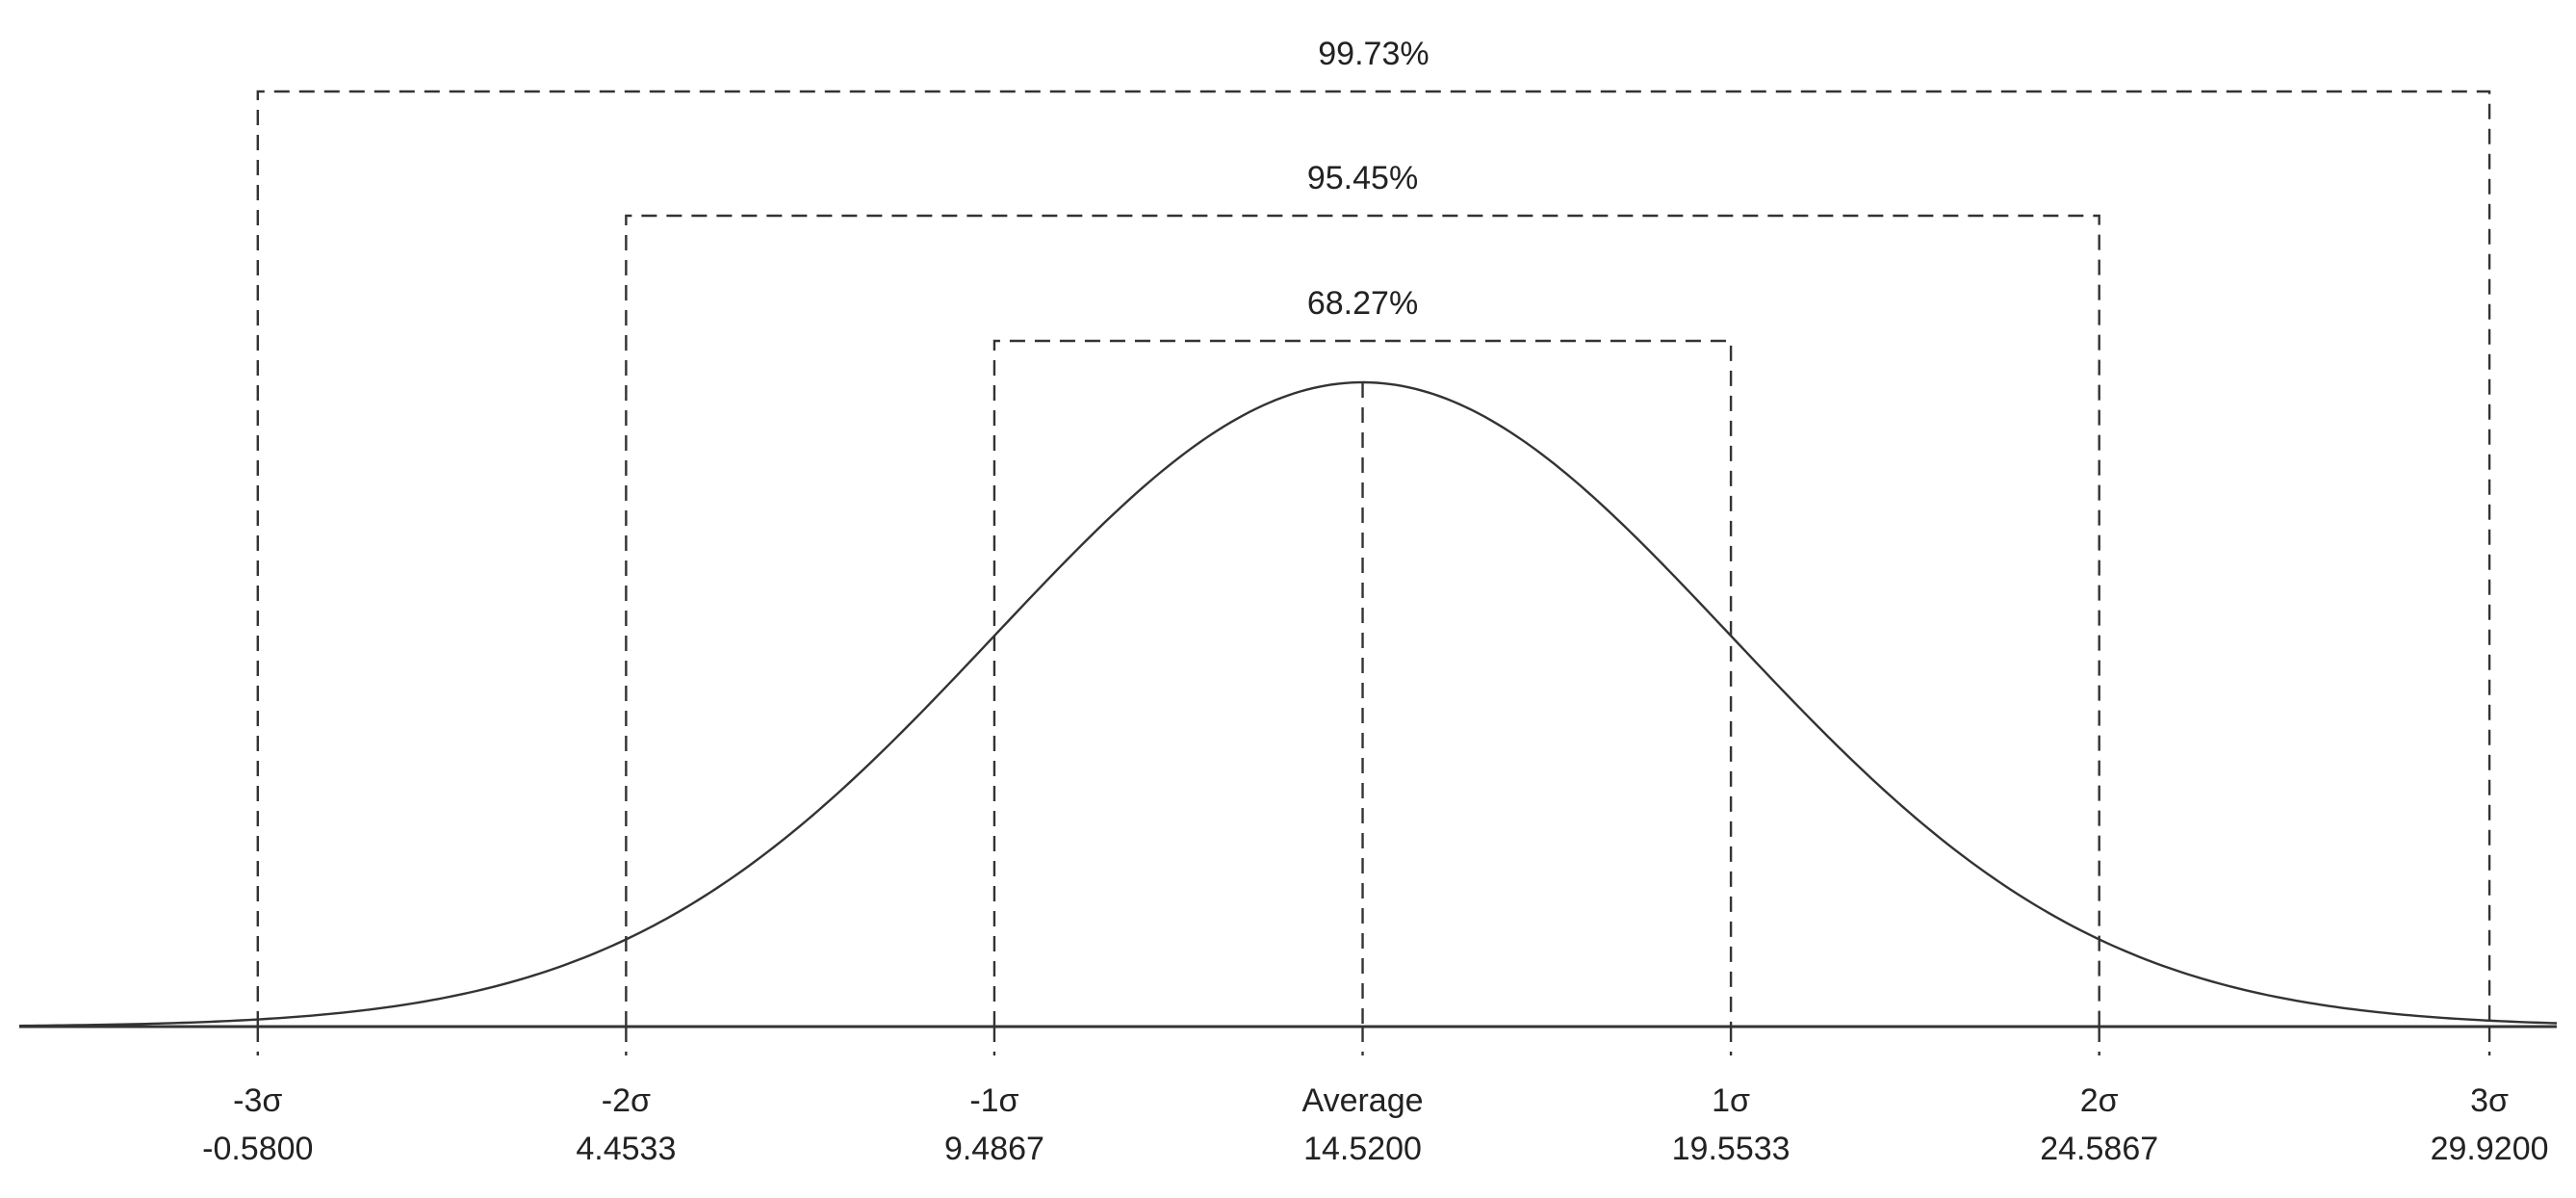  Describe the element at coordinates (1374, 54) in the screenshot. I see `interval-label: 99.73%` at that location.